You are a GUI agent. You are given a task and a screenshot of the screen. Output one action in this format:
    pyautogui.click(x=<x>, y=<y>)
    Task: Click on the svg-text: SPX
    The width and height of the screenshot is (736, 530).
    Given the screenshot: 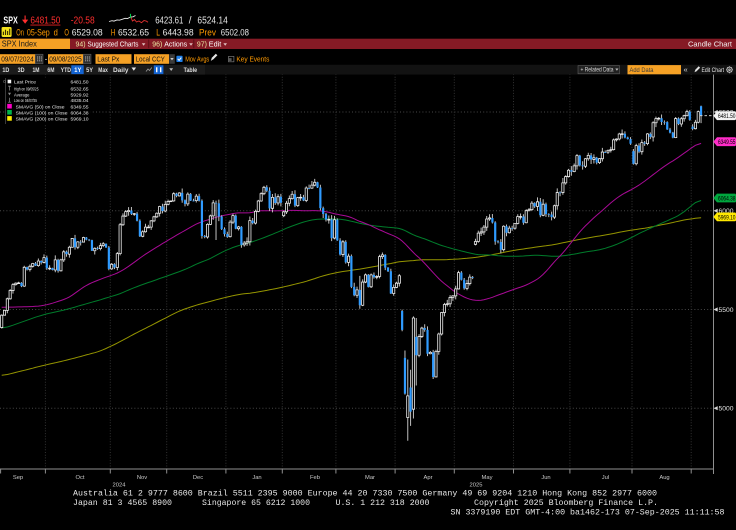 What is the action you would take?
    pyautogui.click(x=10, y=20)
    